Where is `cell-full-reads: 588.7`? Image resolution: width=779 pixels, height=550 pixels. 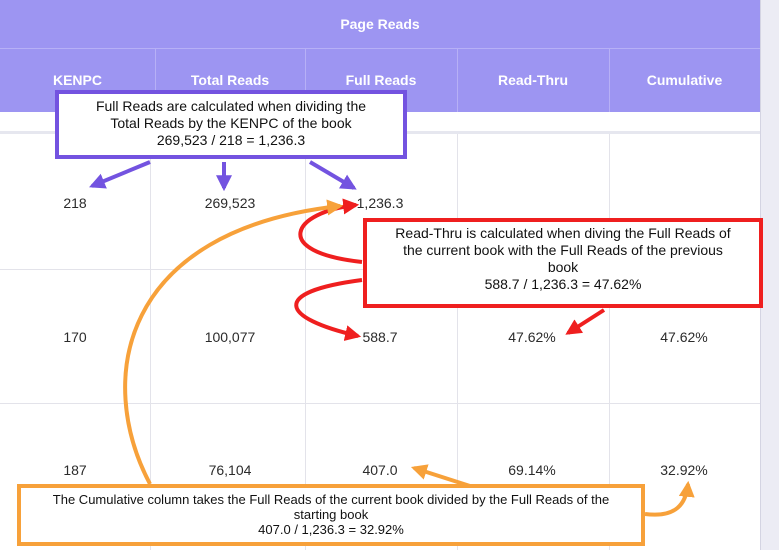 cell-full-reads: 588.7 is located at coordinates (380, 337).